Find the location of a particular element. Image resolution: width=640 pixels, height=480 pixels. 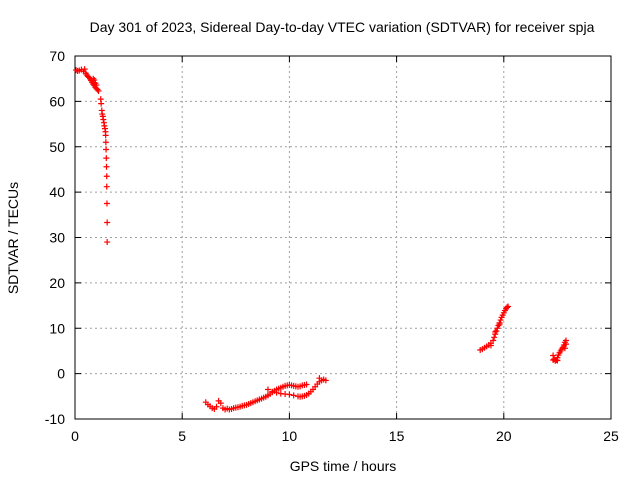

y-tick-label: 30 is located at coordinates (57, 238).